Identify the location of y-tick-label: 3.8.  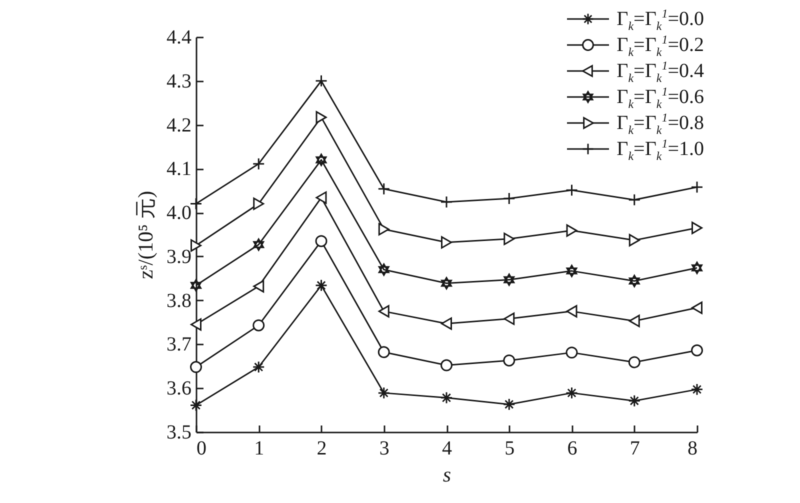
(179, 301).